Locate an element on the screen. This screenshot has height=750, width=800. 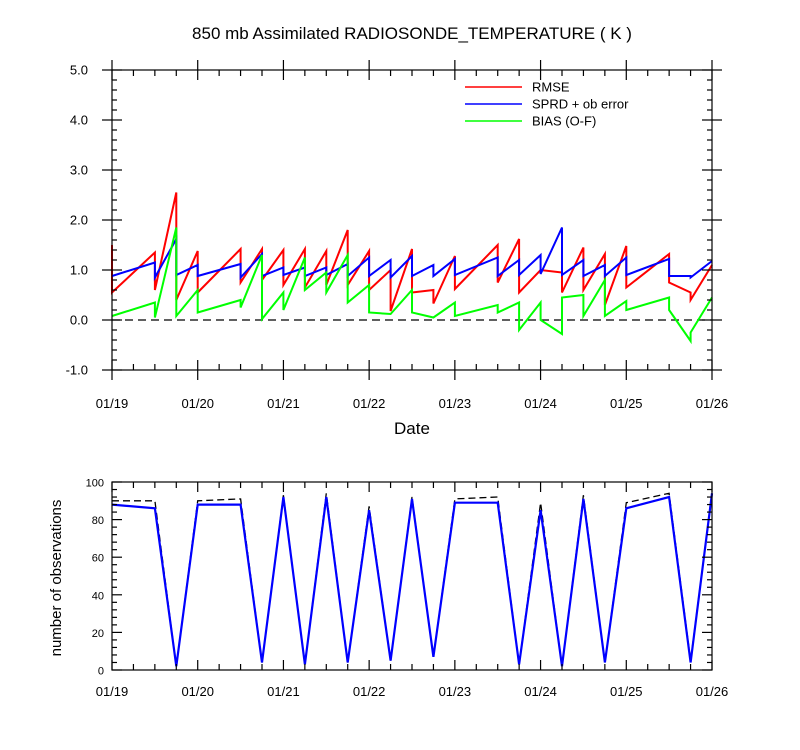
y-tick-label: 20 is located at coordinates (98, 634).